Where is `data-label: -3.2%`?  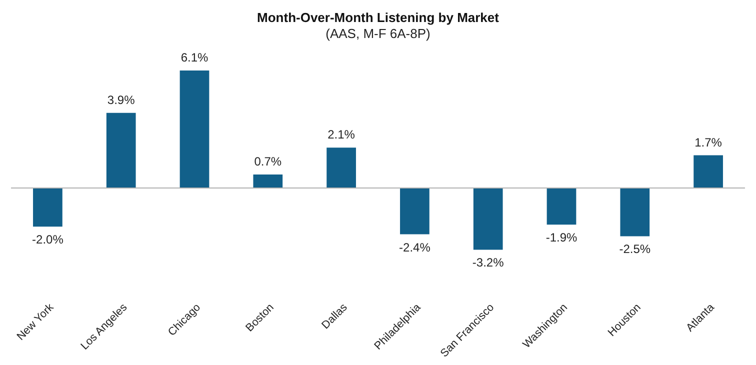
data-label: -3.2% is located at coordinates (488, 263).